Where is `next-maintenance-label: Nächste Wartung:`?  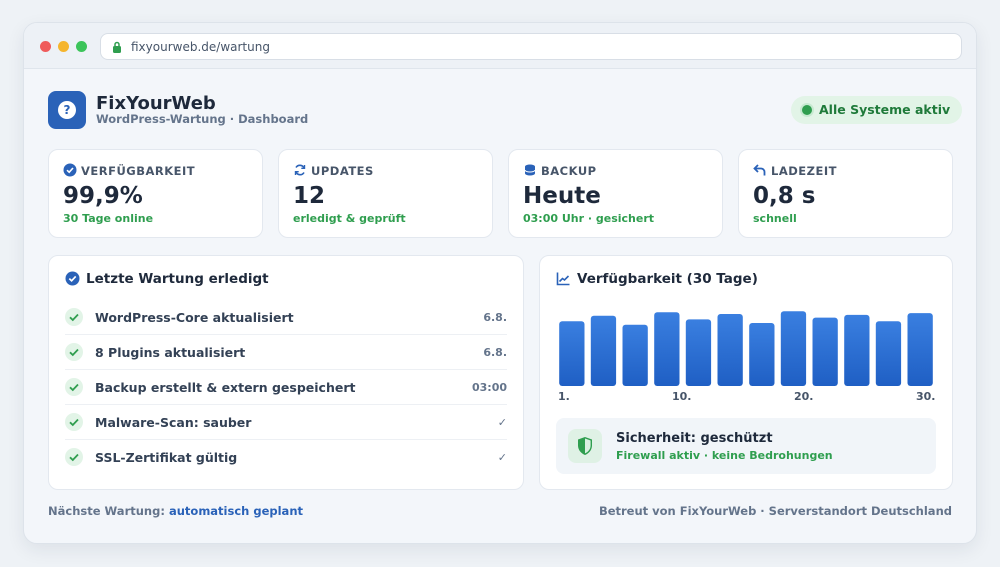
next-maintenance-label: Nächste Wartung: is located at coordinates (106, 511).